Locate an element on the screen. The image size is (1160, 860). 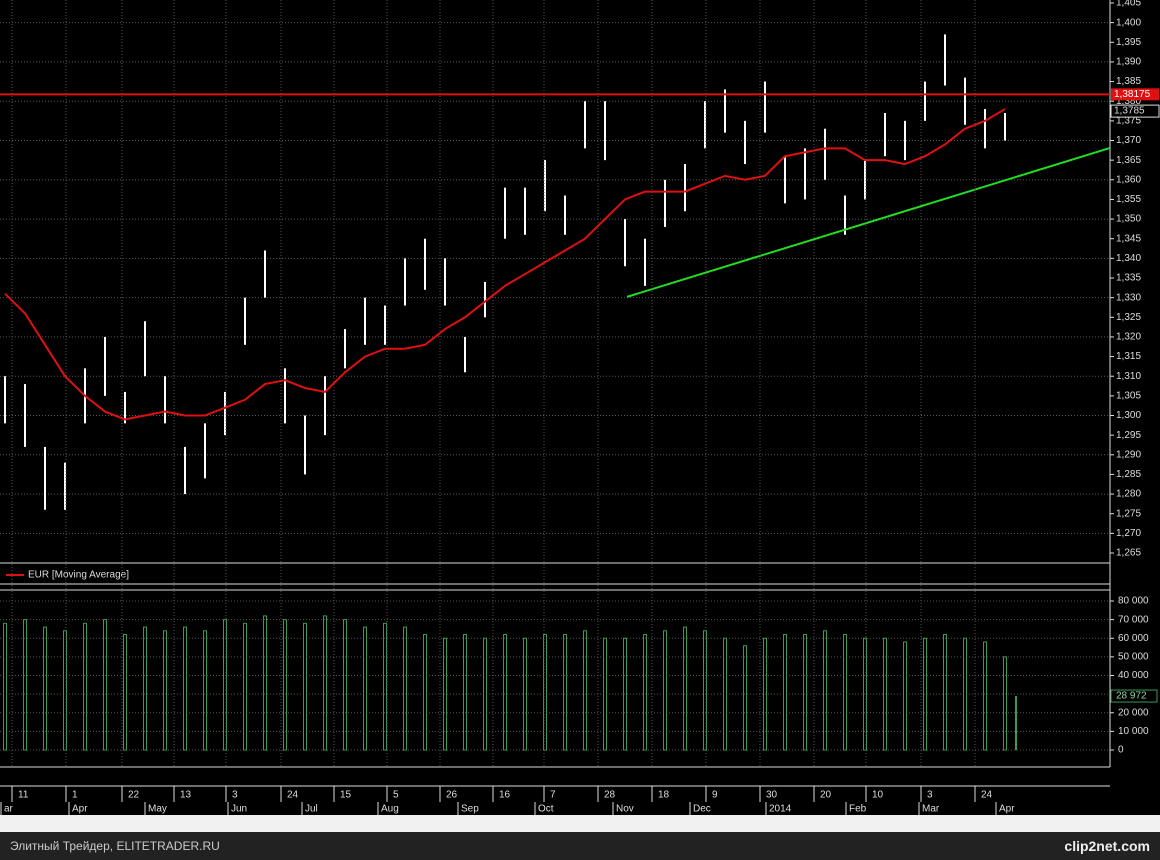
y-tick-label: 1,375 is located at coordinates (1128, 120).